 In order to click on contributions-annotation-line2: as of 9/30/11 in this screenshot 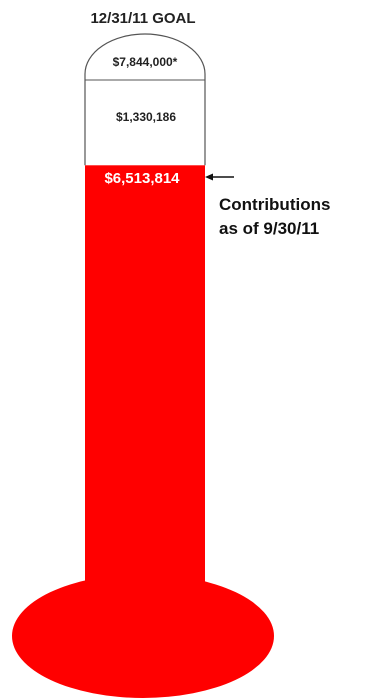, I will do `click(269, 228)`.